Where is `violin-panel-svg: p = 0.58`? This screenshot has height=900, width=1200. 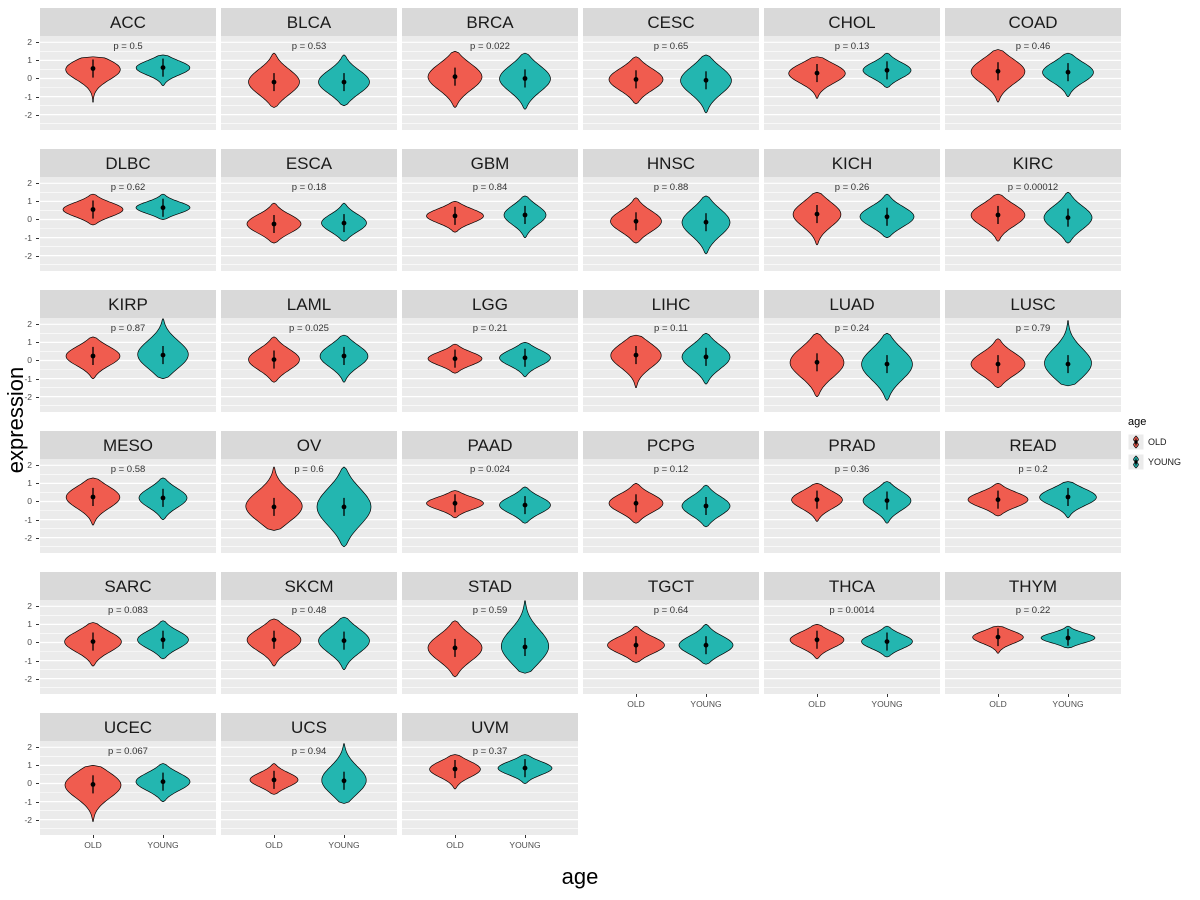
violin-panel-svg: p = 0.58 is located at coordinates (128, 505).